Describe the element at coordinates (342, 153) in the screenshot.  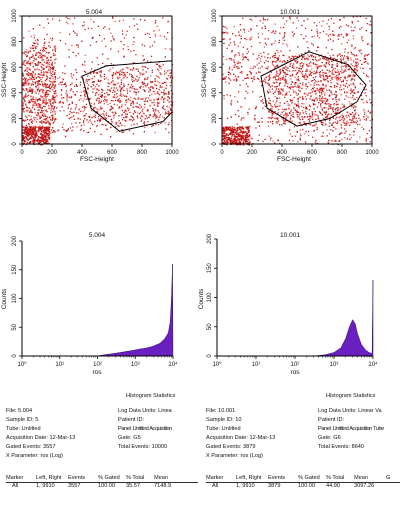
I see `x-tick-label: 800` at that location.